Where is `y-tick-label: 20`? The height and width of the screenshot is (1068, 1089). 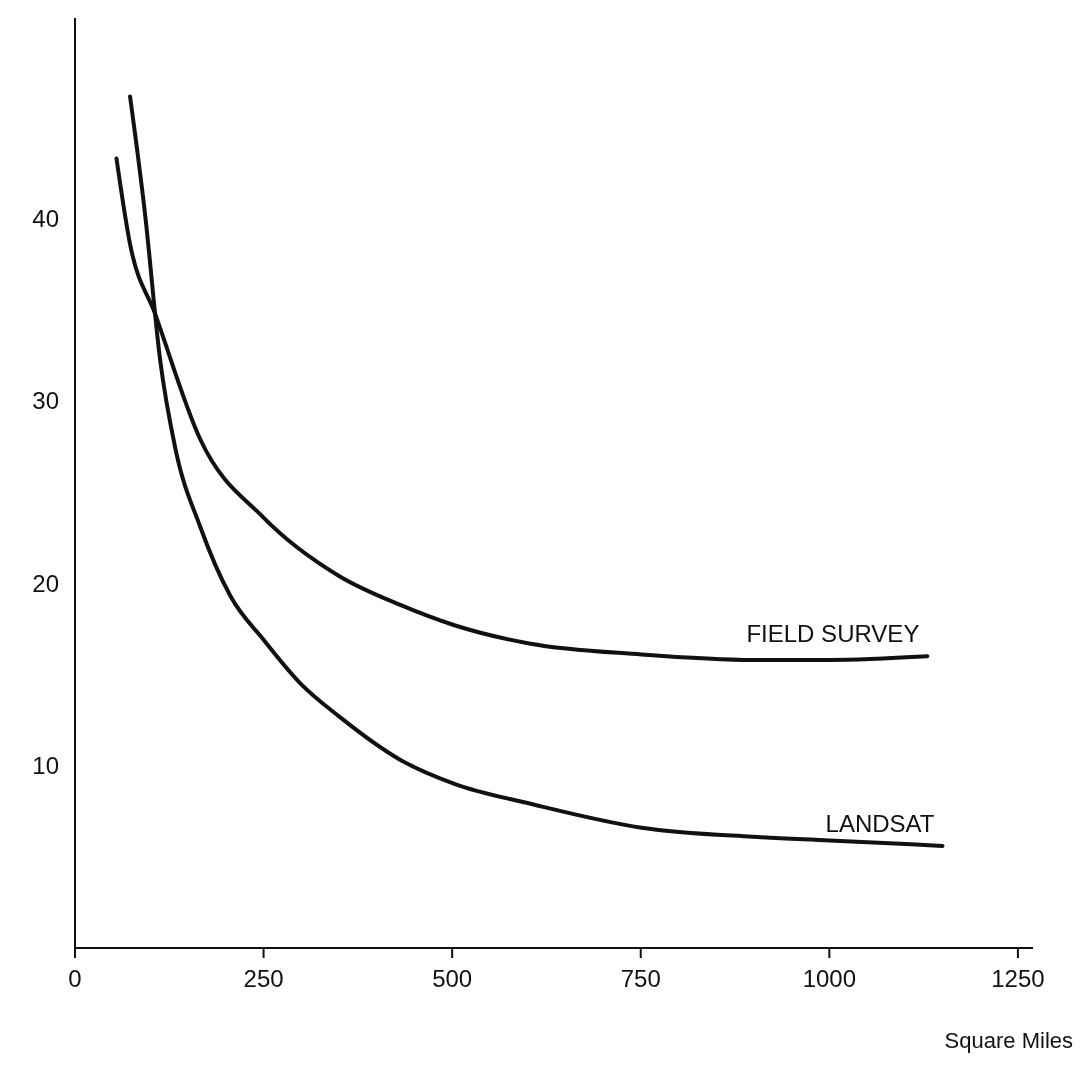
y-tick-label: 20 is located at coordinates (45, 583).